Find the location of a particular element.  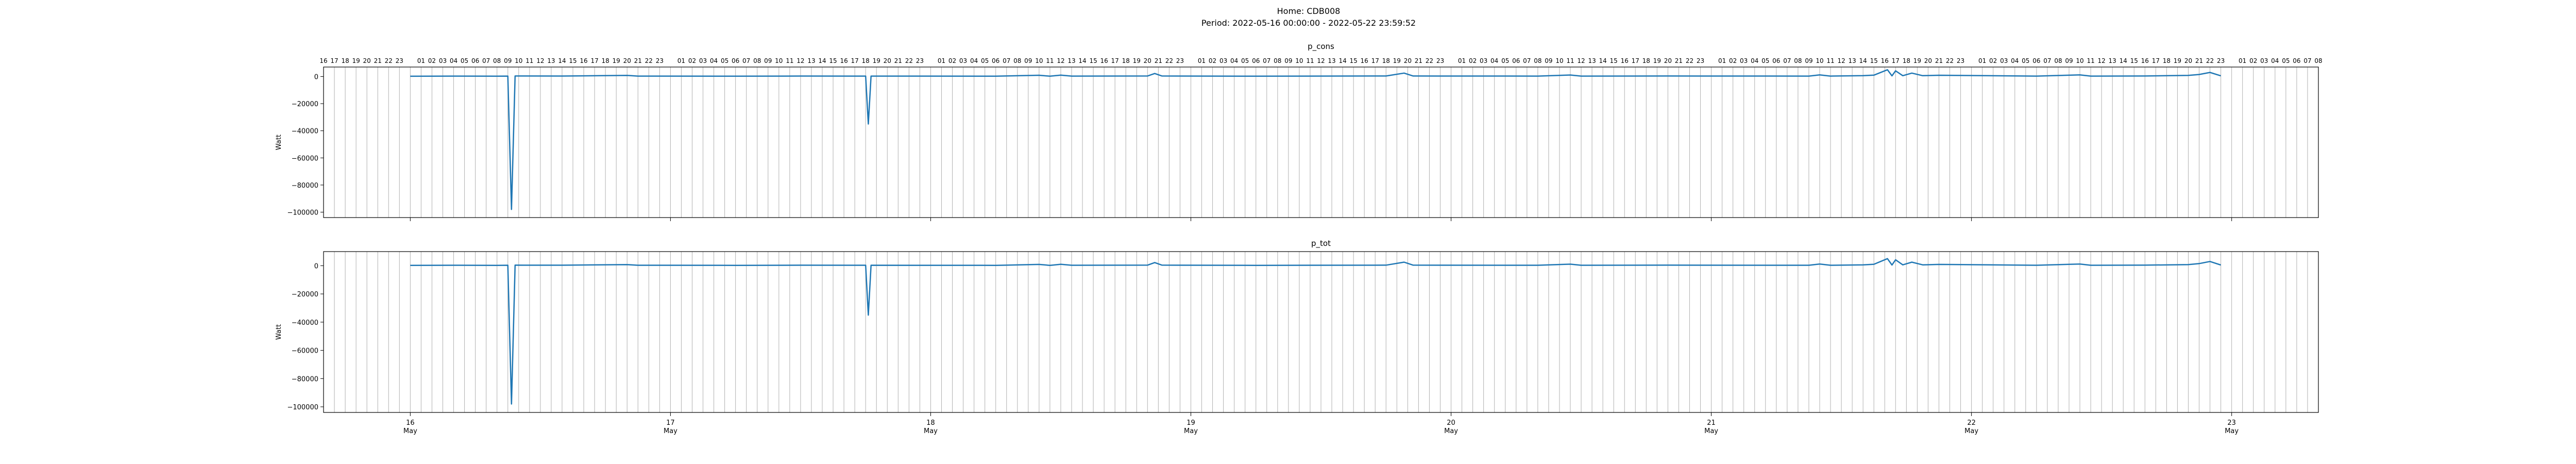

y-tick-label: −60000 is located at coordinates (305, 158).